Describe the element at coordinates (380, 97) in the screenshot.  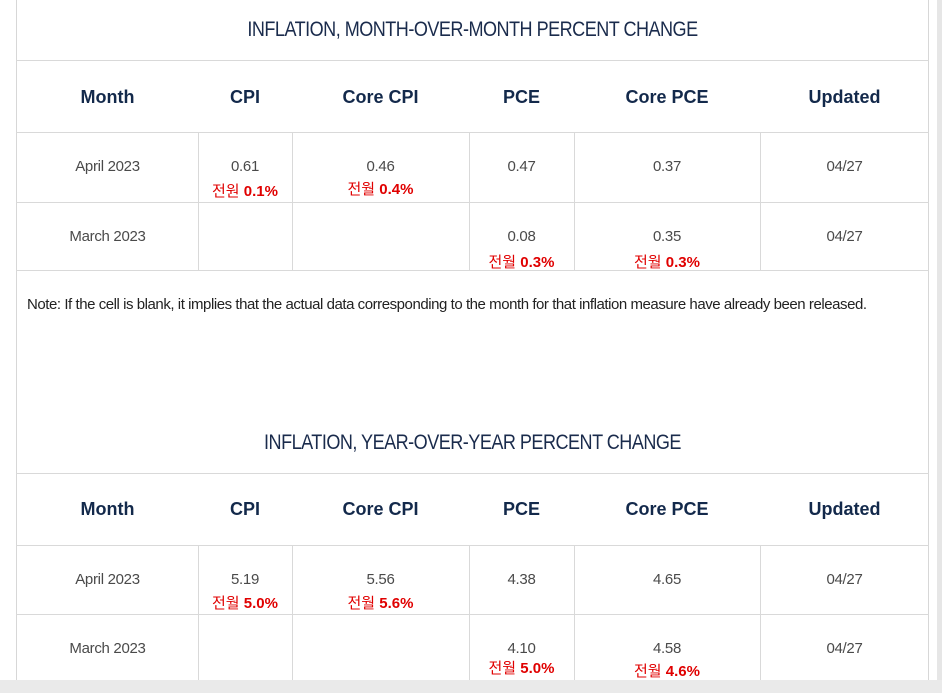
I see `table1-header-core-cpi: Core CPI` at that location.